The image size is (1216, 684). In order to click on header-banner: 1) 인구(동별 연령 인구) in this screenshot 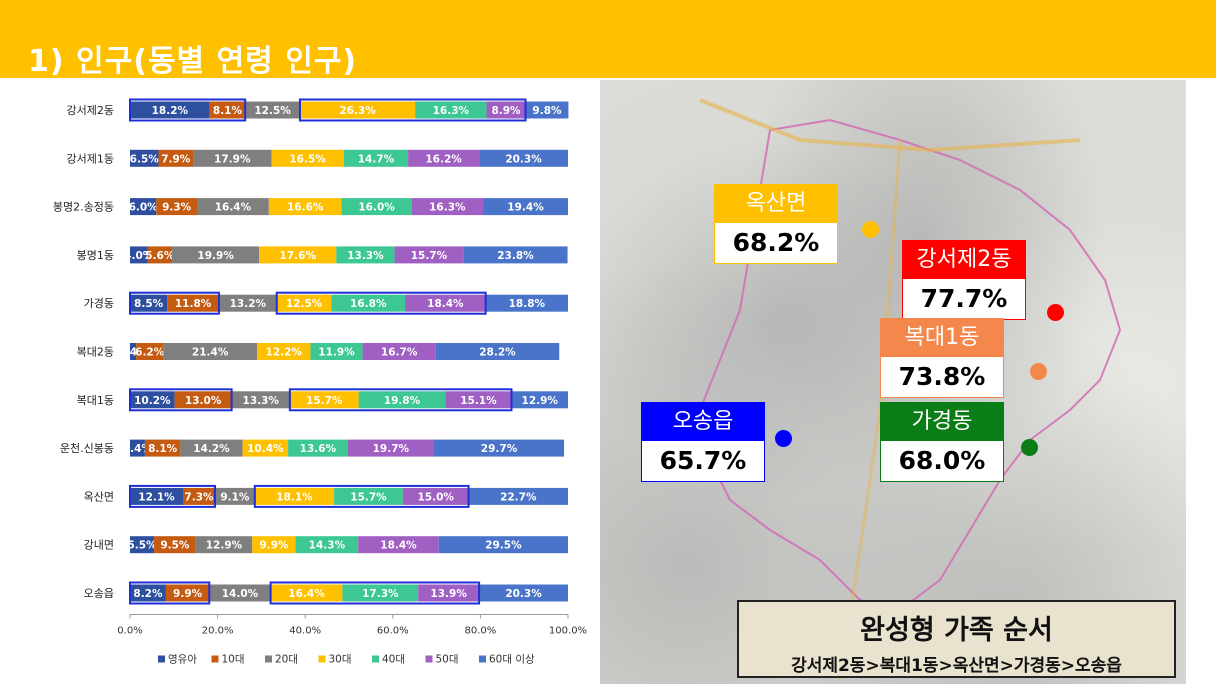, I will do `click(608, 39)`.